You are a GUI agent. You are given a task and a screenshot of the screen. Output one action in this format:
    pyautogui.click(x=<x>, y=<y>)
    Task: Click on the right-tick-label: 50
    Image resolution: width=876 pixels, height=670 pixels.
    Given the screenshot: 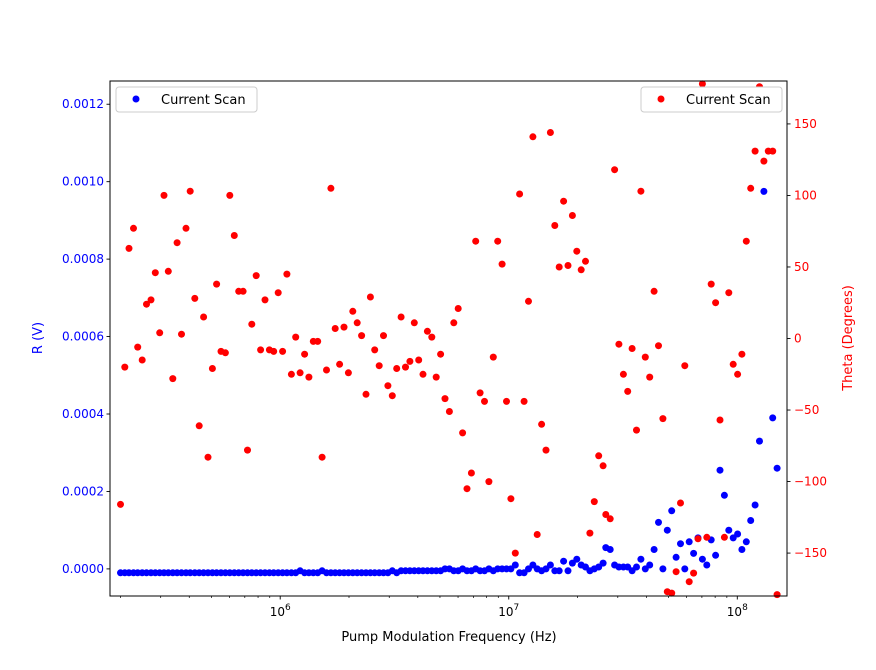 What is the action you would take?
    pyautogui.click(x=801, y=267)
    